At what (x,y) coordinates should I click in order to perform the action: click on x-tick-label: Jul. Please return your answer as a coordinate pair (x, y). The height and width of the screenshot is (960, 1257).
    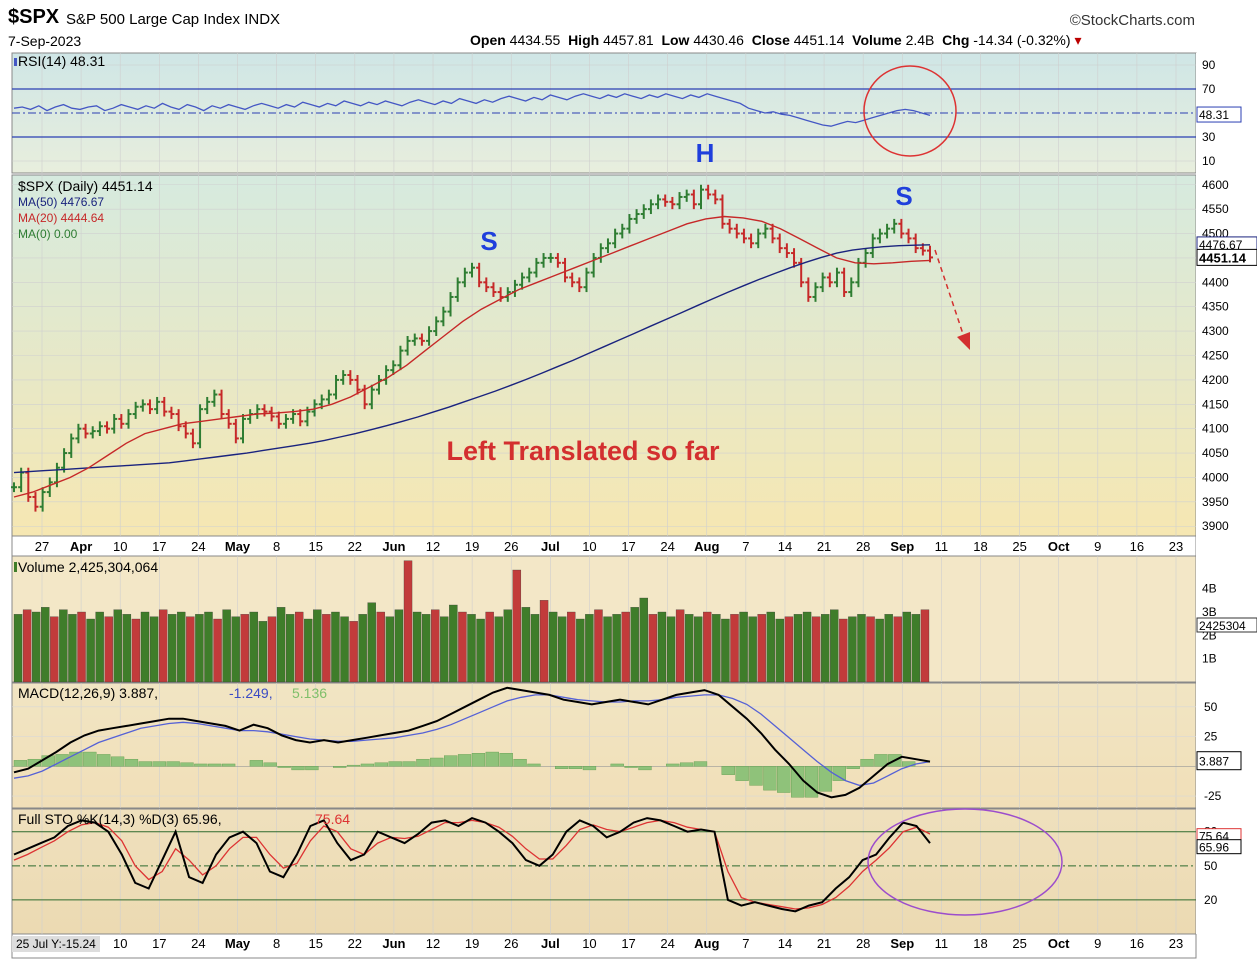
    Looking at the image, I should click on (550, 546).